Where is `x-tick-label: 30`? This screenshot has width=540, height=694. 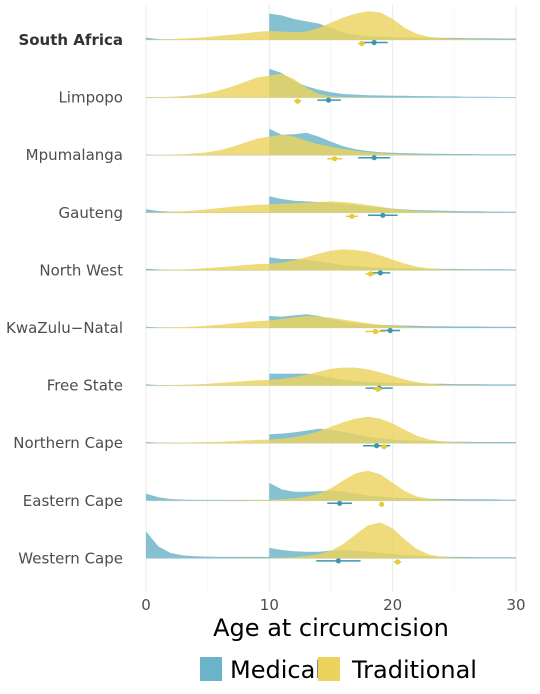
x-tick-label: 30 is located at coordinates (515, 605).